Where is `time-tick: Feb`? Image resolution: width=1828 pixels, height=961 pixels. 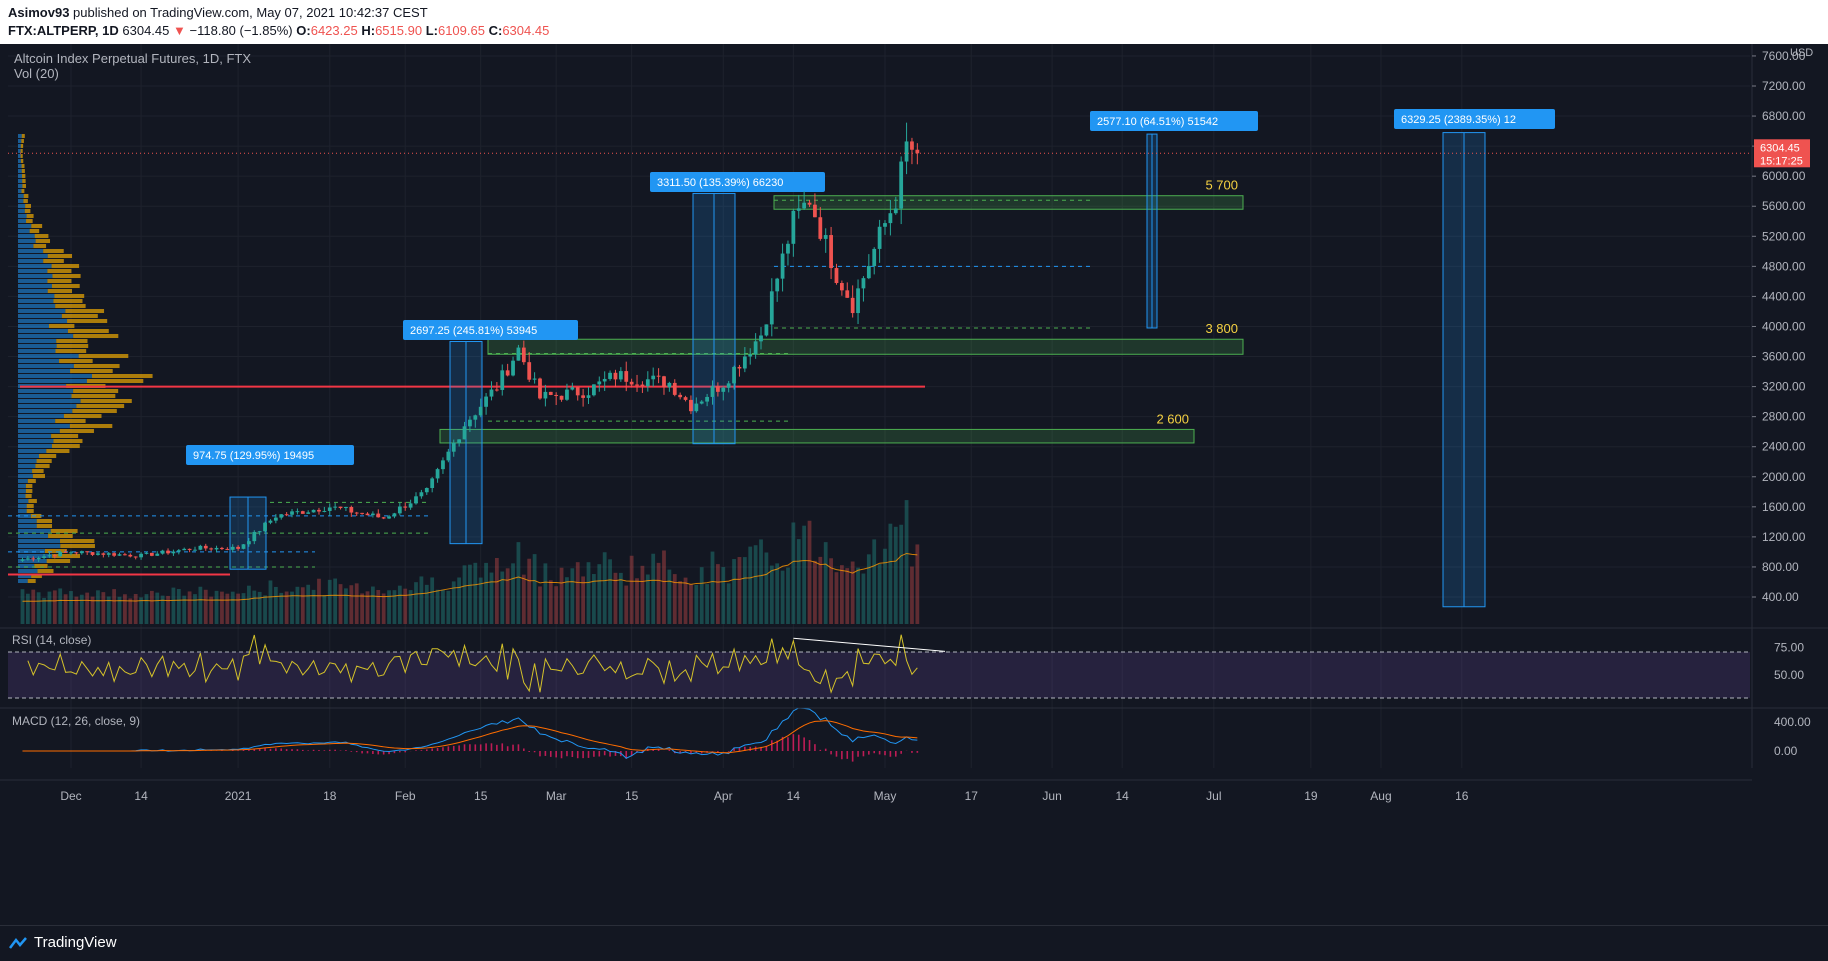 time-tick: Feb is located at coordinates (405, 796).